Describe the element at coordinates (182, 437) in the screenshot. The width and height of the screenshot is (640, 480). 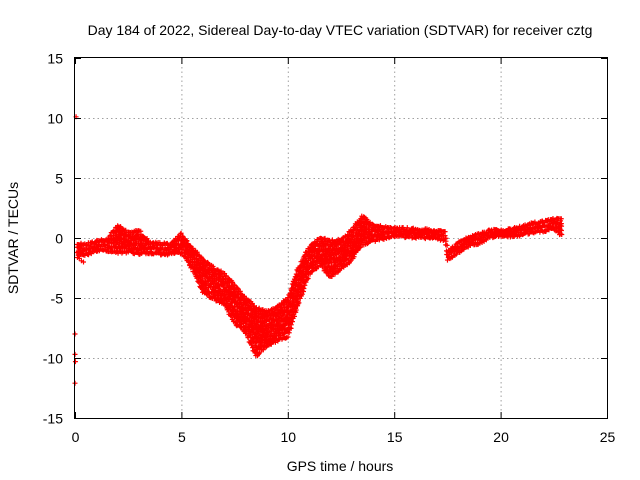
I see `x-tick-label: 5` at that location.